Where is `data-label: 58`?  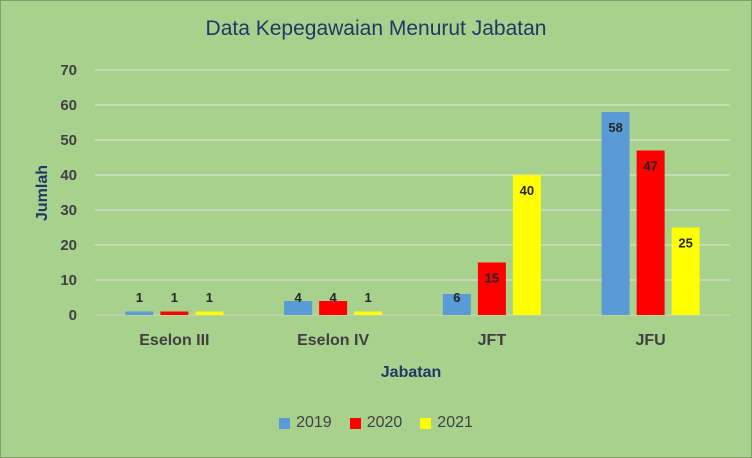 data-label: 58 is located at coordinates (615, 127).